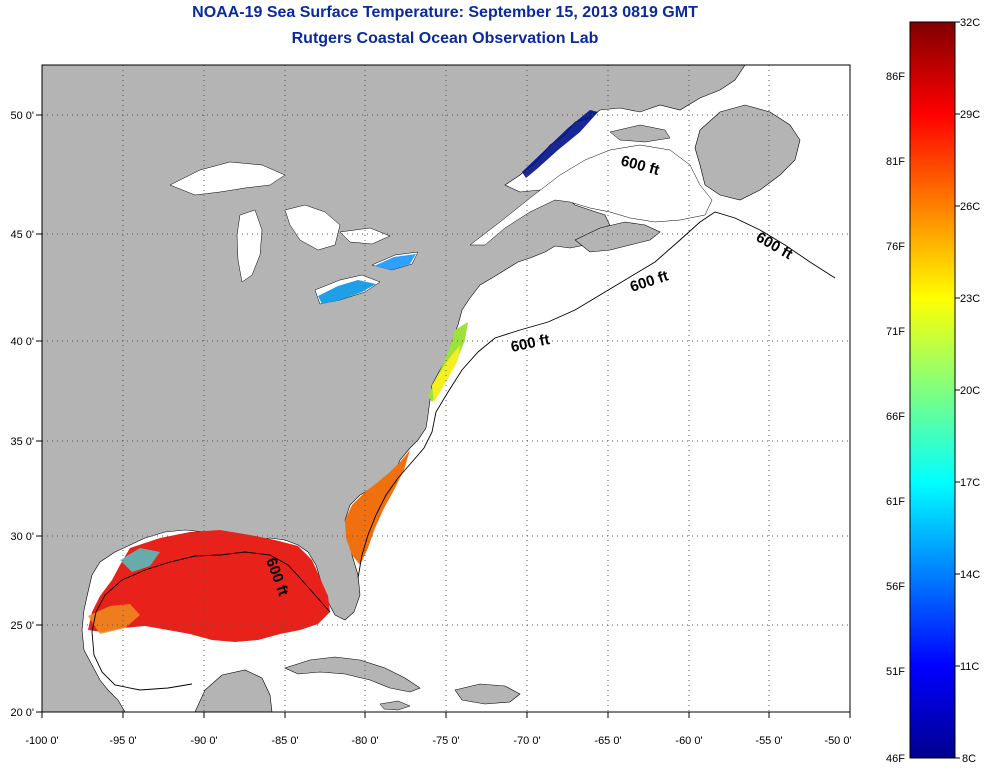 This screenshot has width=984, height=770. What do you see at coordinates (22, 442) in the screenshot?
I see `y-tick-label: 35 0'` at bounding box center [22, 442].